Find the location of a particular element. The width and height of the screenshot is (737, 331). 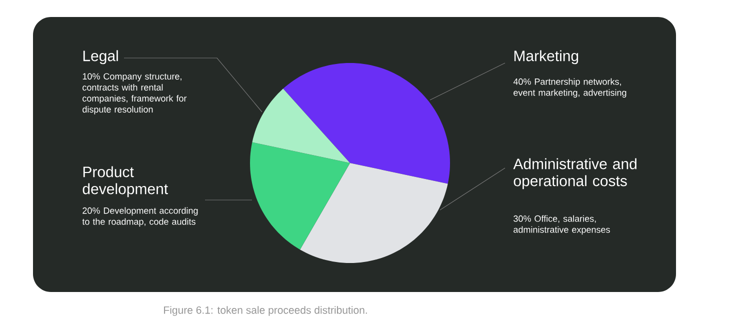

slice-label: Administrative and operational costs is located at coordinates (574, 174).